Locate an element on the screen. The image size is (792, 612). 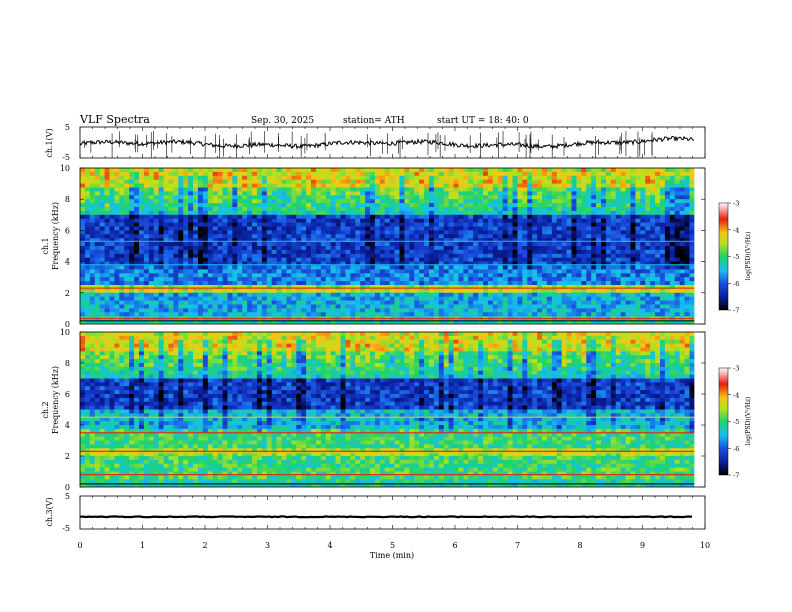
ch1-waveform-panel: 5 -5 ch.1(V) is located at coordinates (375, 142).